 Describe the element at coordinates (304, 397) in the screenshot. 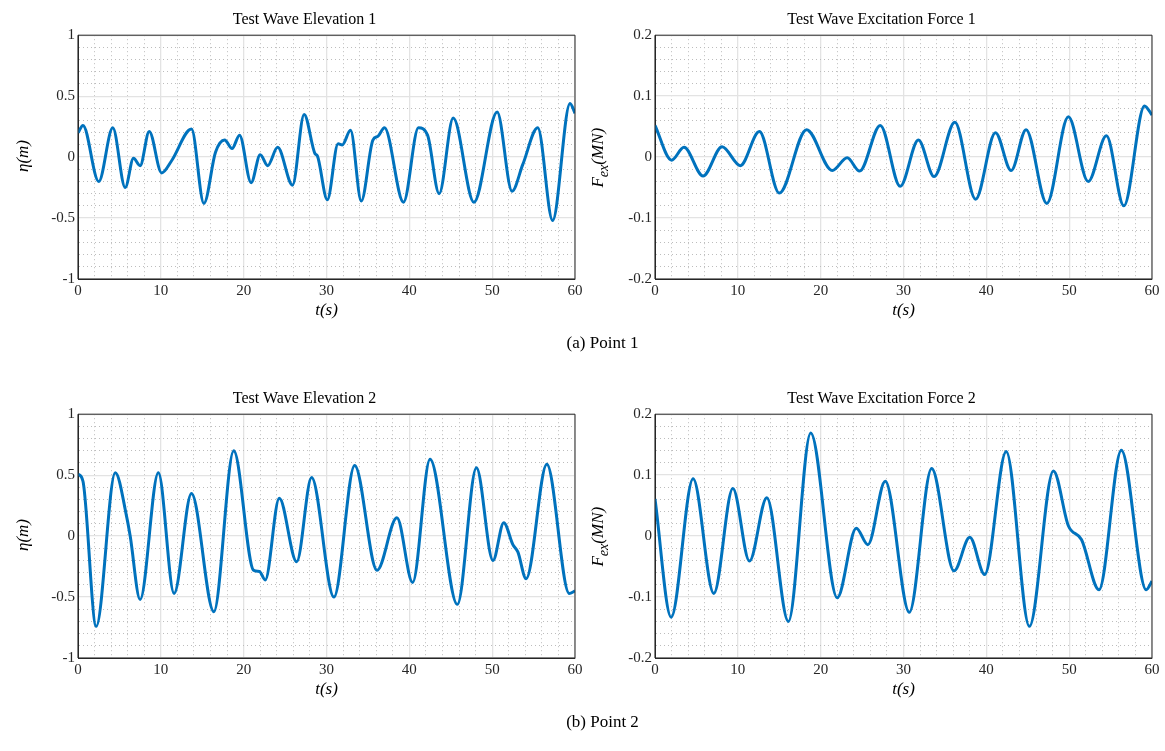

I see `chart-title: Test Wave Elevation 2` at that location.